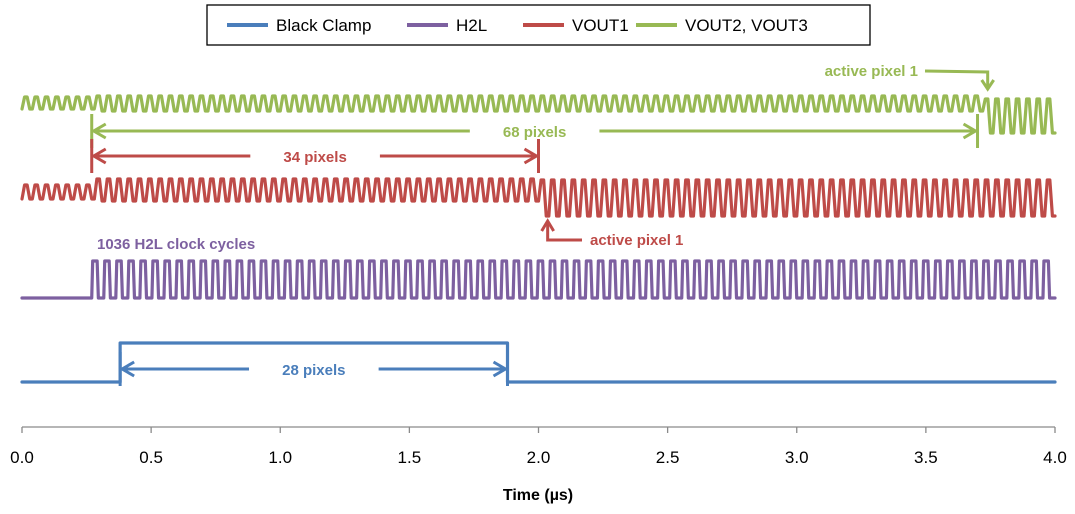  What do you see at coordinates (313, 370) in the screenshot?
I see `annotation-28-pixels-label: 28 pixels` at bounding box center [313, 370].